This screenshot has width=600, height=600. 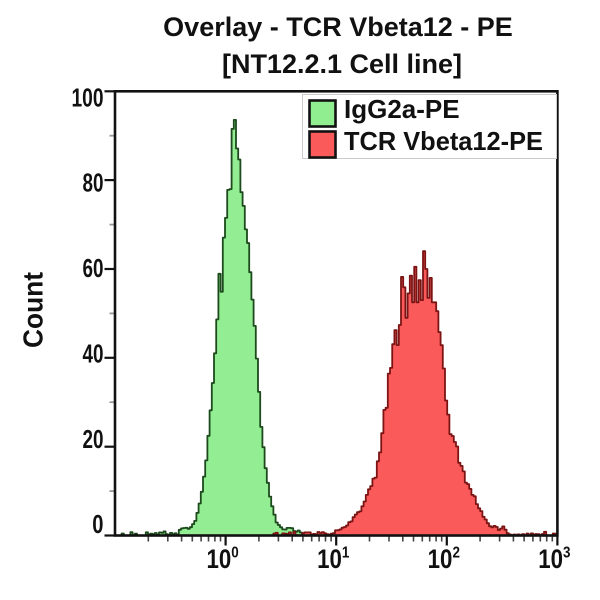 What do you see at coordinates (97, 525) in the screenshot?
I see `svg-text: 0` at bounding box center [97, 525].